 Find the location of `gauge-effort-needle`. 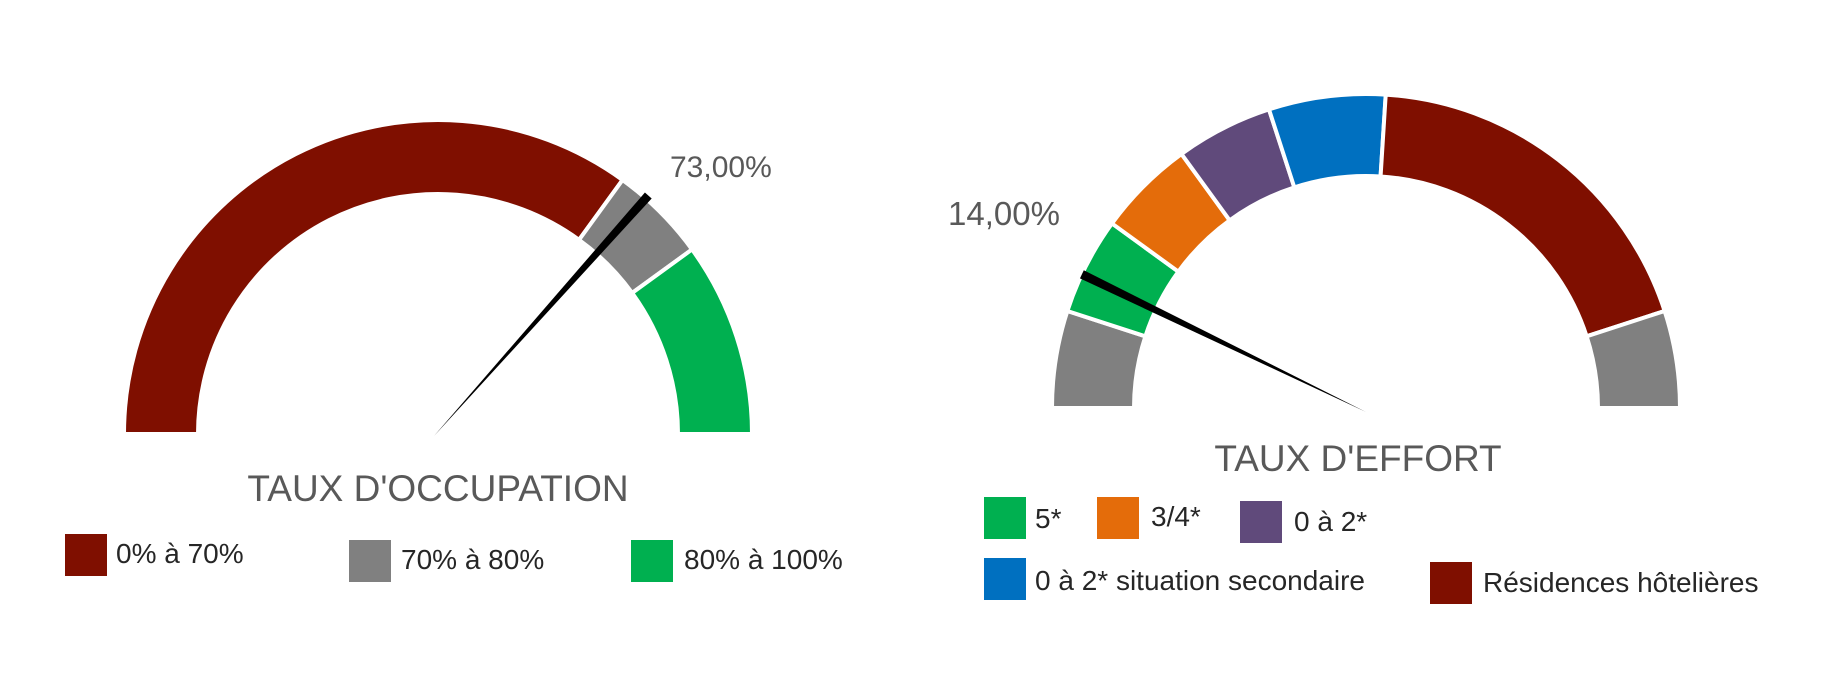

gauge-effort-needle is located at coordinates (1222, 341).